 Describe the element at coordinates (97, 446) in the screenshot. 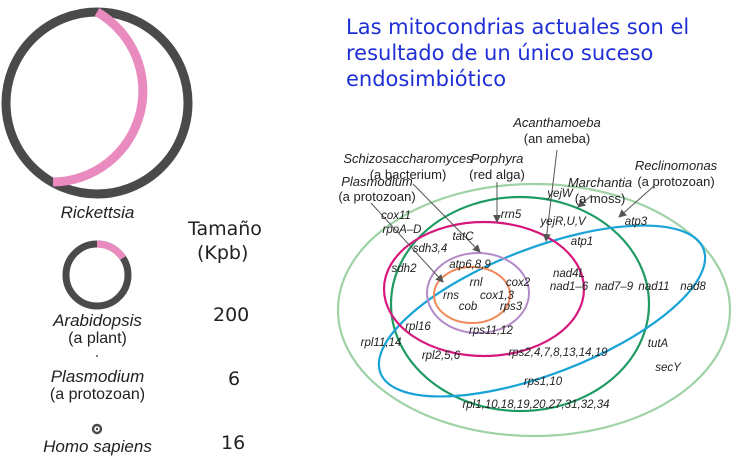

I see `homo-sapiens-label: Homo sapiens` at that location.